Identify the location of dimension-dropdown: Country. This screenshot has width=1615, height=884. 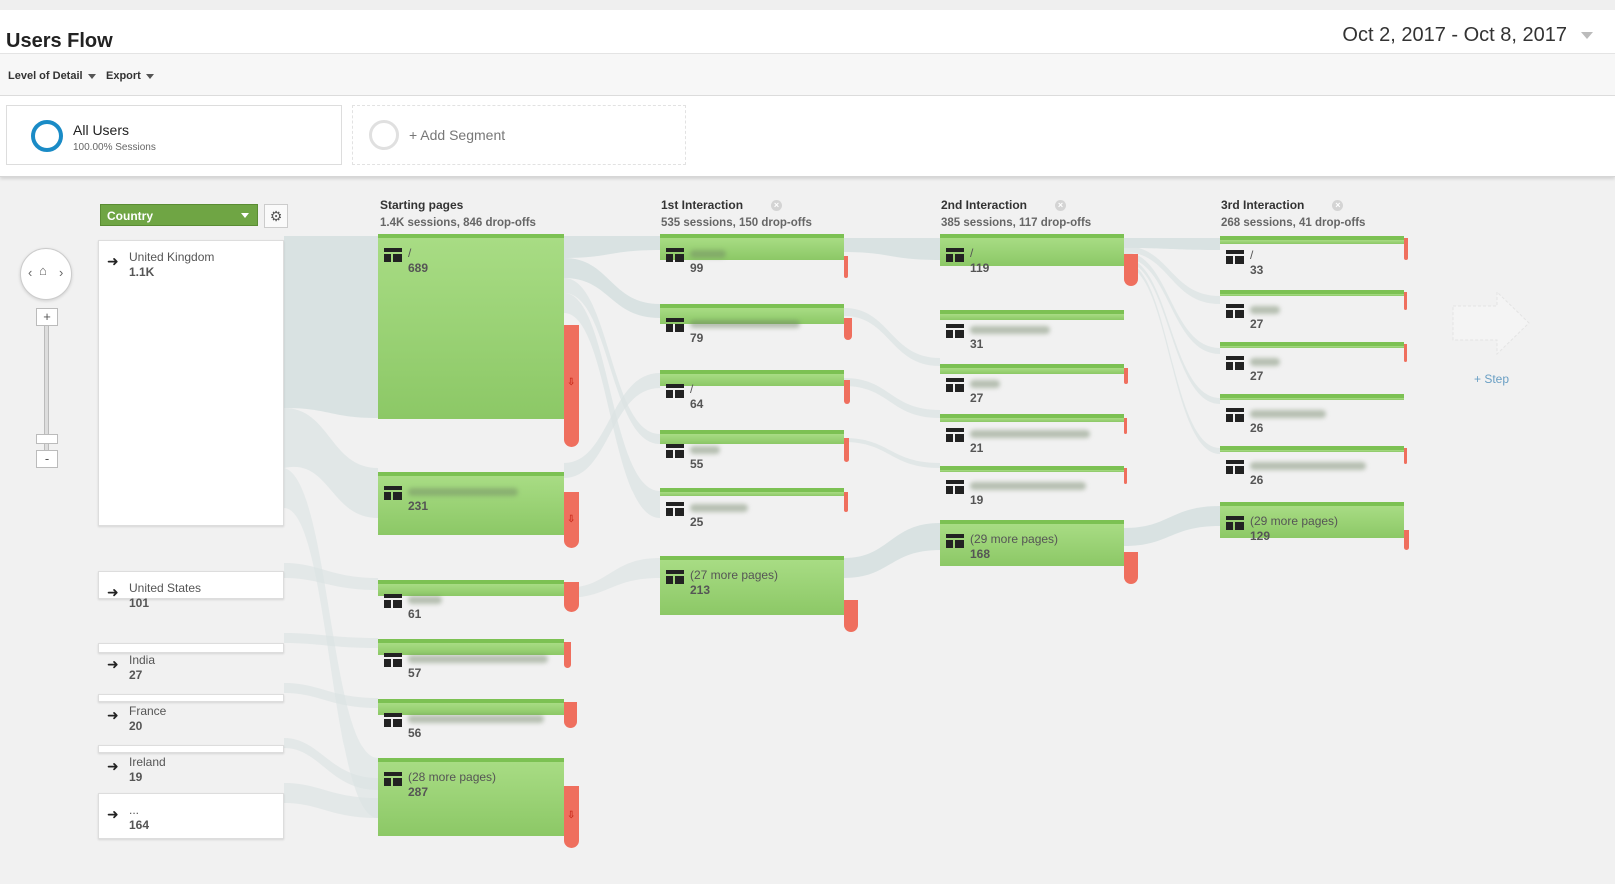
(179, 215).